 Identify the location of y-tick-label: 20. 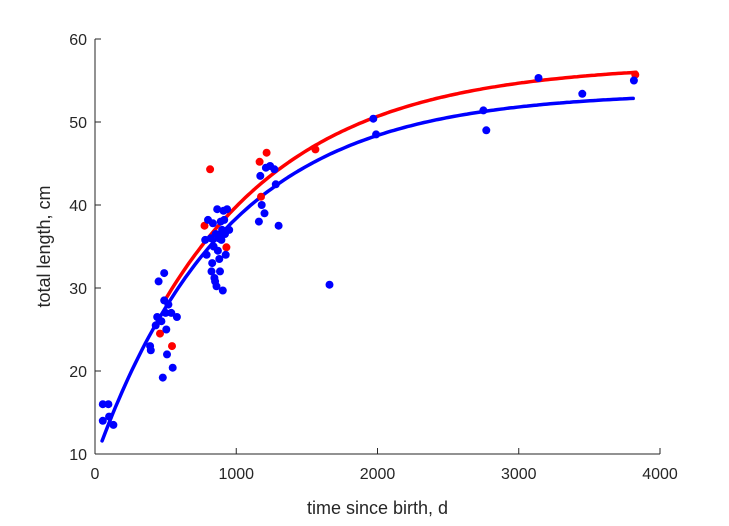
(78, 372).